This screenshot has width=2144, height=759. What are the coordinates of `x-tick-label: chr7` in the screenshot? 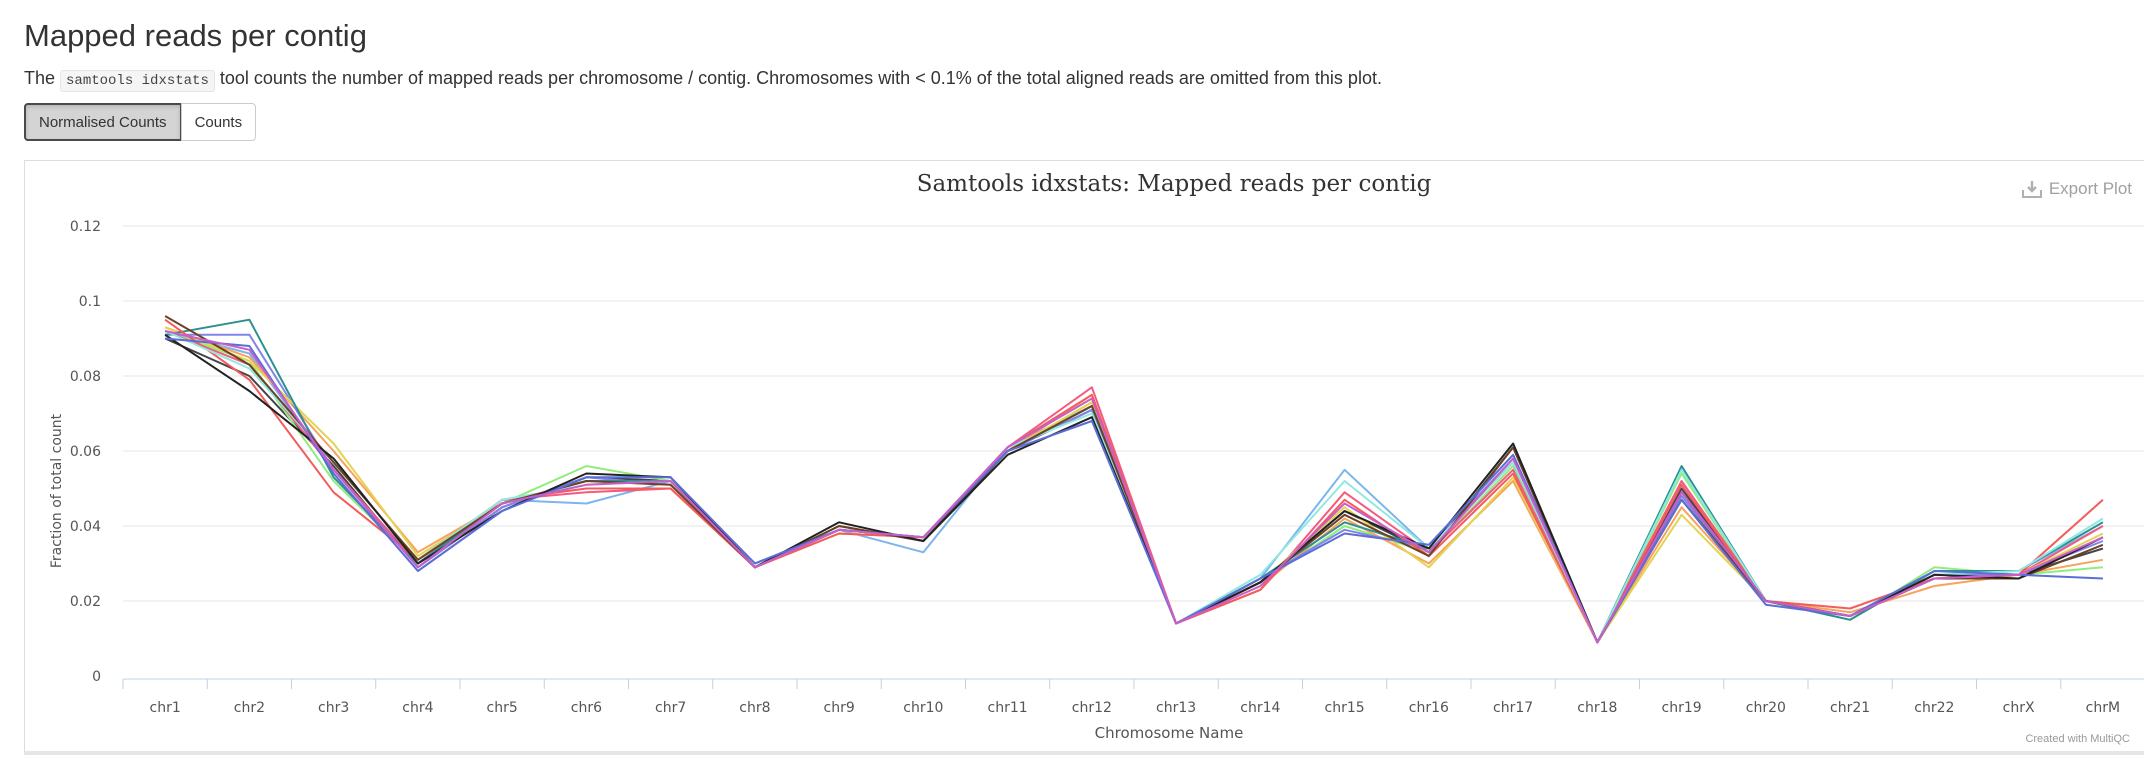 It's located at (670, 708).